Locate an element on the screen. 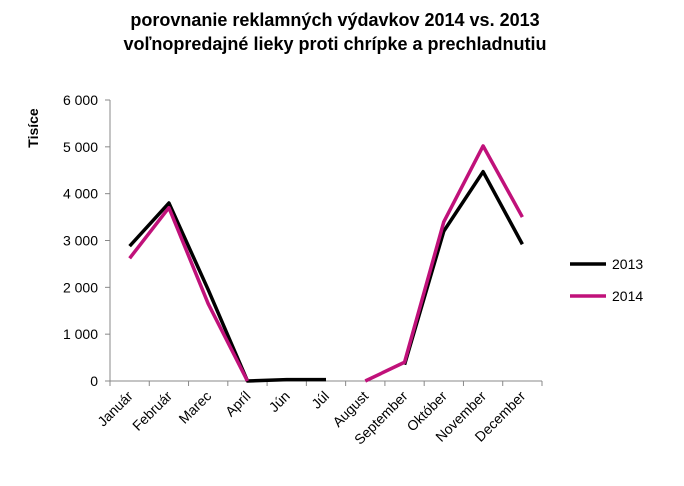  x-tick-label: Júl is located at coordinates (320, 400).